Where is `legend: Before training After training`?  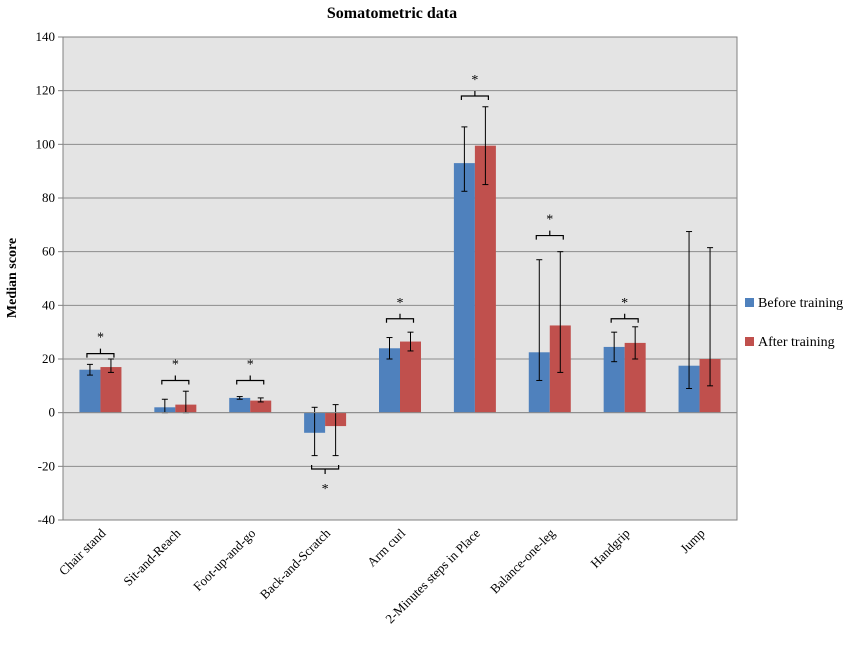 legend: Before training After training is located at coordinates (794, 323).